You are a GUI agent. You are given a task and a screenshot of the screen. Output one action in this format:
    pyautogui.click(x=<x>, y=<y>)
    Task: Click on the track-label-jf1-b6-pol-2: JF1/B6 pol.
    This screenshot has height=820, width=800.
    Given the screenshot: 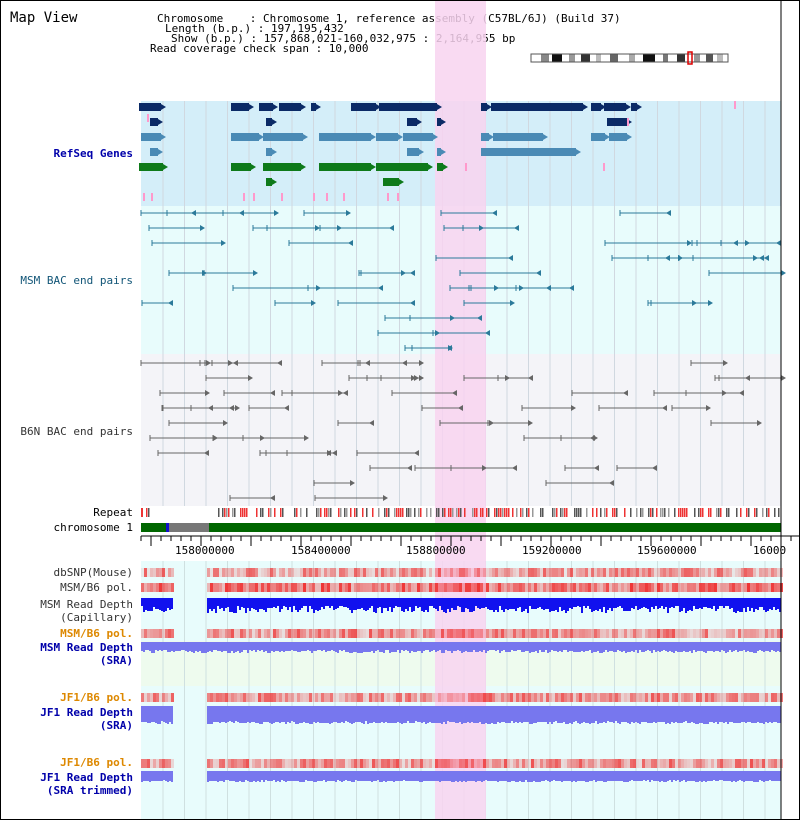 What is the action you would take?
    pyautogui.click(x=96, y=762)
    